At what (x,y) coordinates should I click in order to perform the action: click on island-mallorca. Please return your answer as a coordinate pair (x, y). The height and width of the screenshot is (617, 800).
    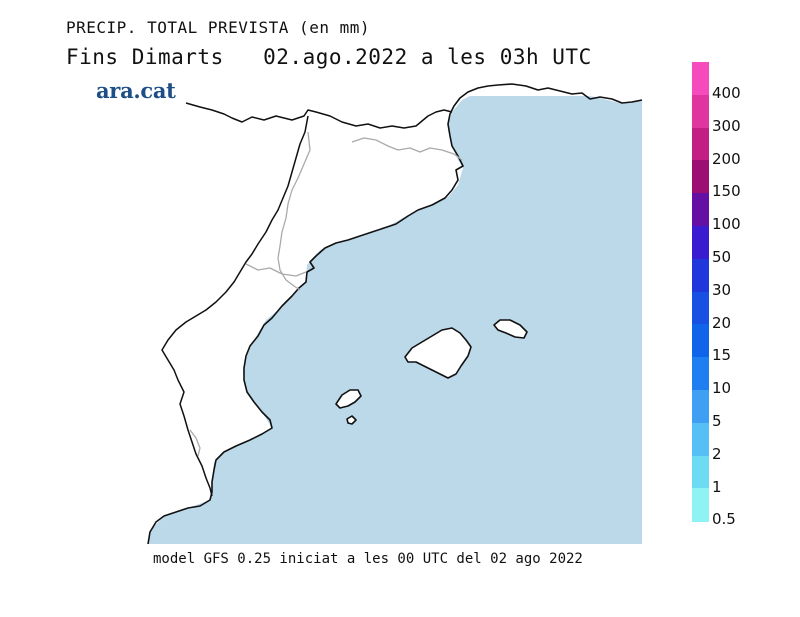
    Looking at the image, I should click on (438, 353).